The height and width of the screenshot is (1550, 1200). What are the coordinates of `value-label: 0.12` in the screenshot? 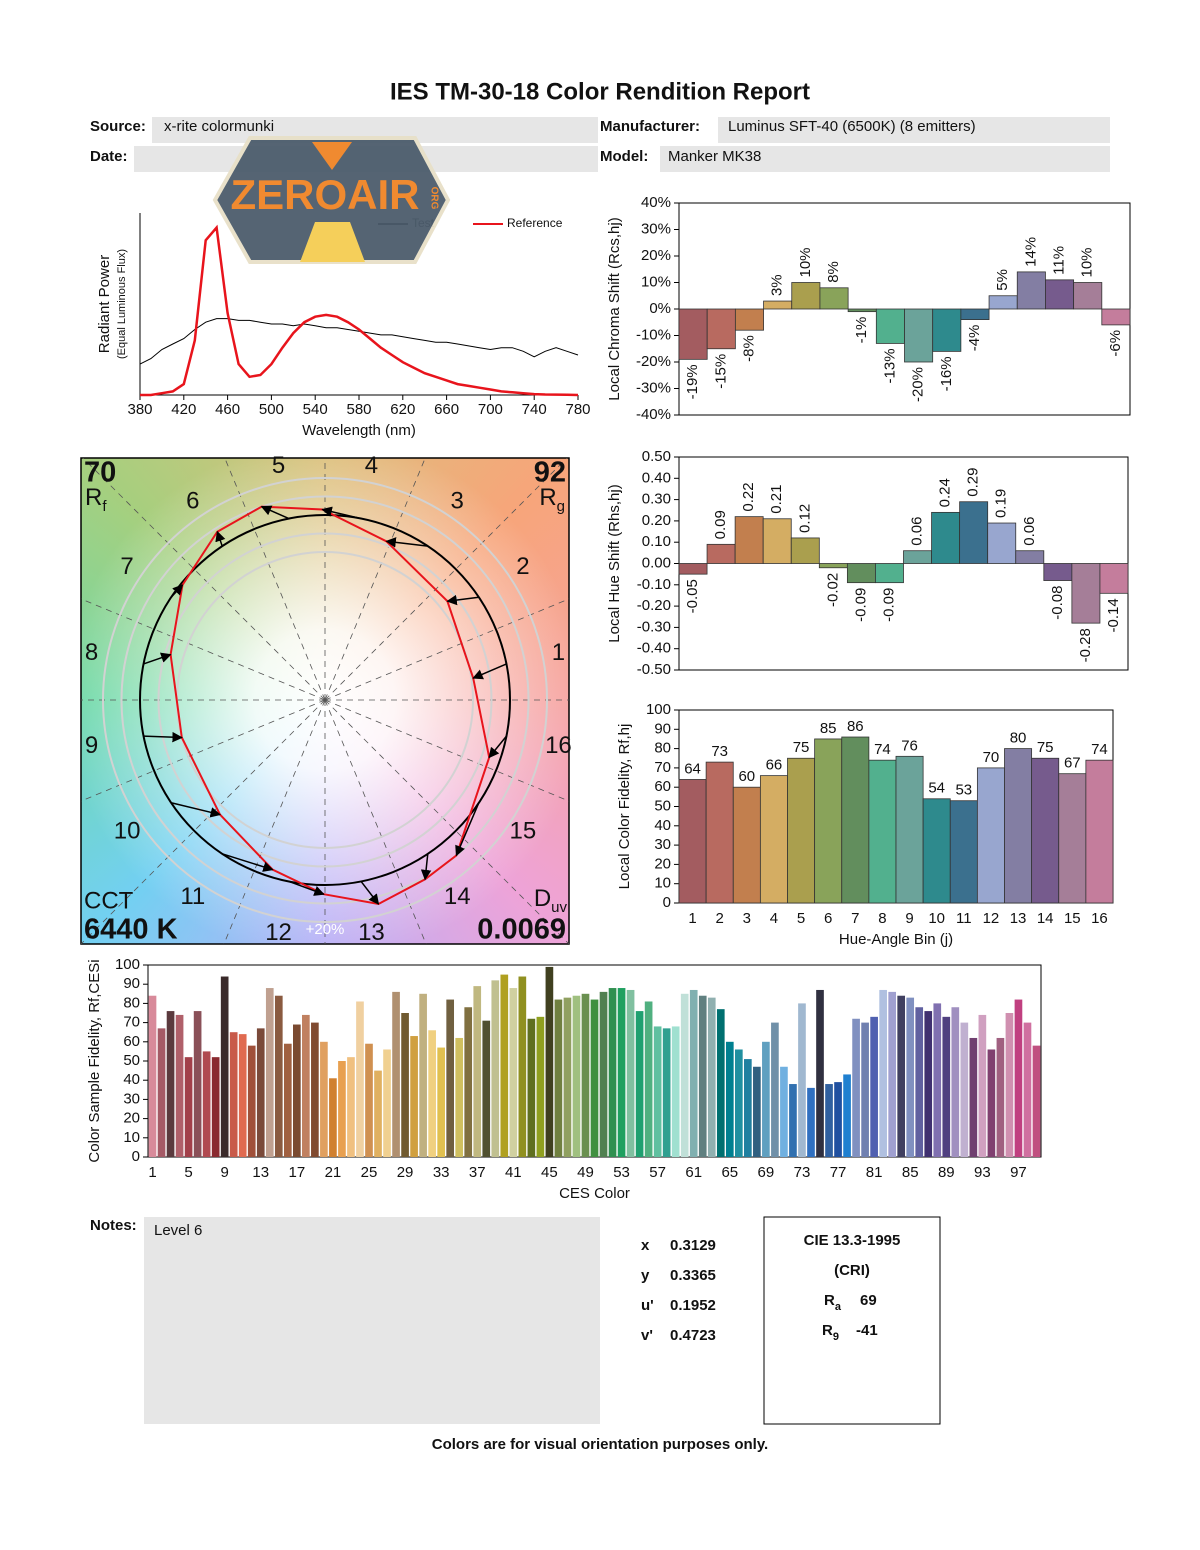 It's located at (804, 518).